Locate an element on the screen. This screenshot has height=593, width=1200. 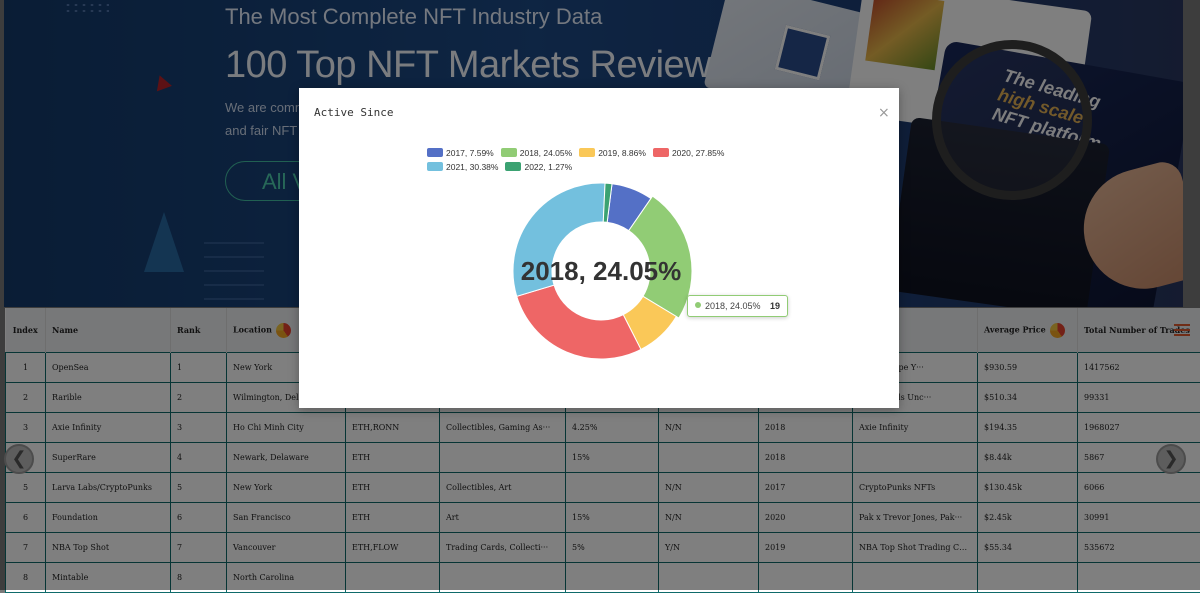
tooltip-value: 19 is located at coordinates (775, 306).